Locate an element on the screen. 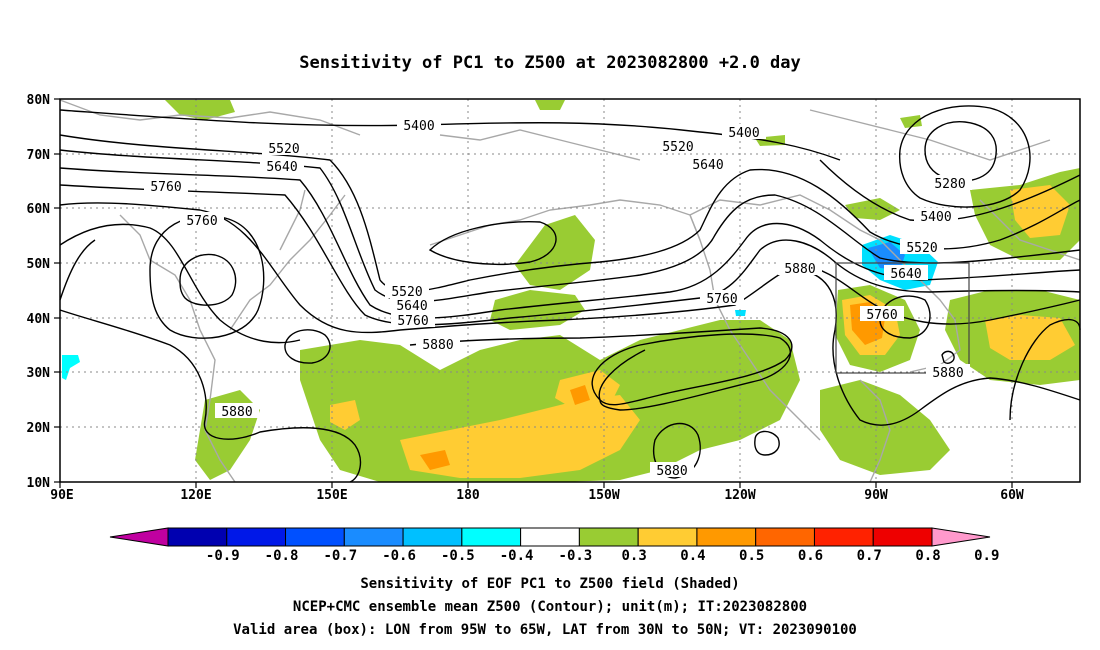  lon-label: 120E is located at coordinates (195, 495).